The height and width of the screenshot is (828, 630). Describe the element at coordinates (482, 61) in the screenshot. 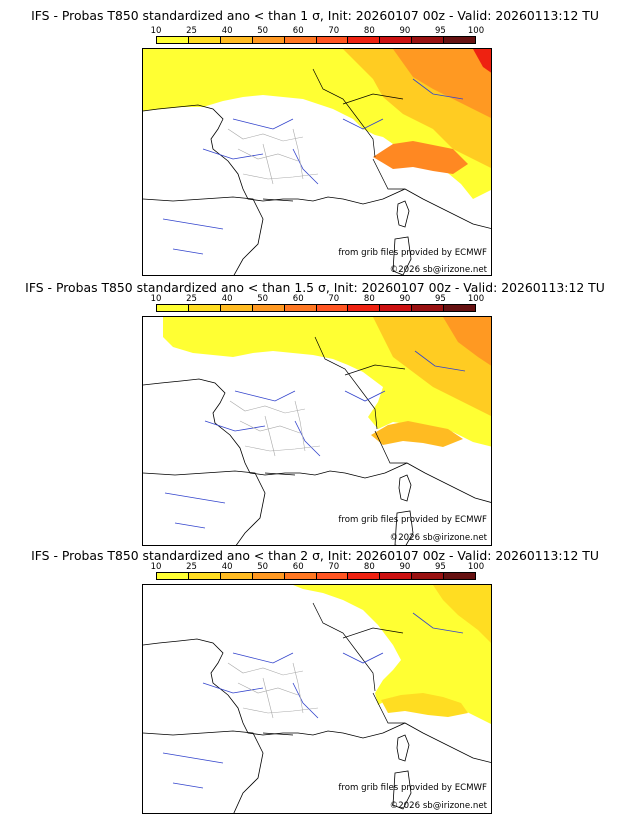

I see `probability-area-peak` at that location.